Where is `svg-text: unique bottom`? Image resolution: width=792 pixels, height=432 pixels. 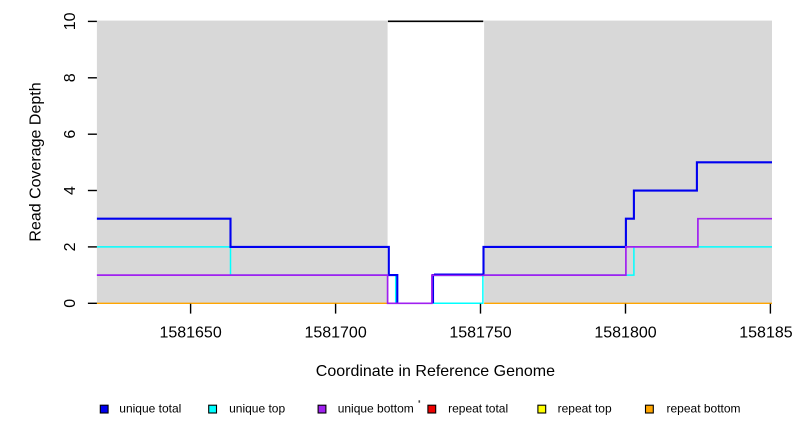 svg-text: unique bottom is located at coordinates (376, 409).